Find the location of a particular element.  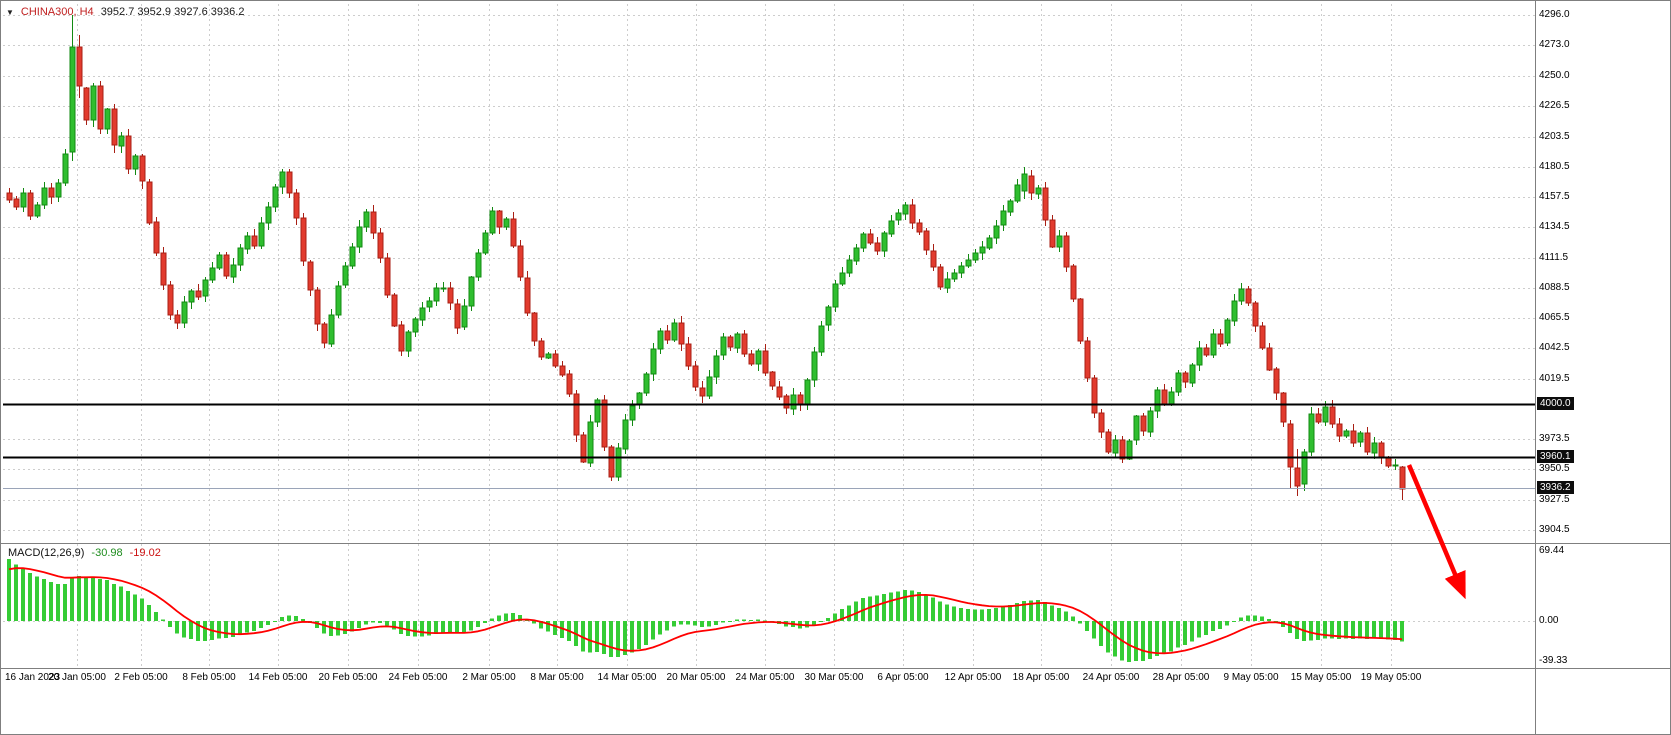

time-tick-label: 19 May 05:00 is located at coordinates (1391, 677).